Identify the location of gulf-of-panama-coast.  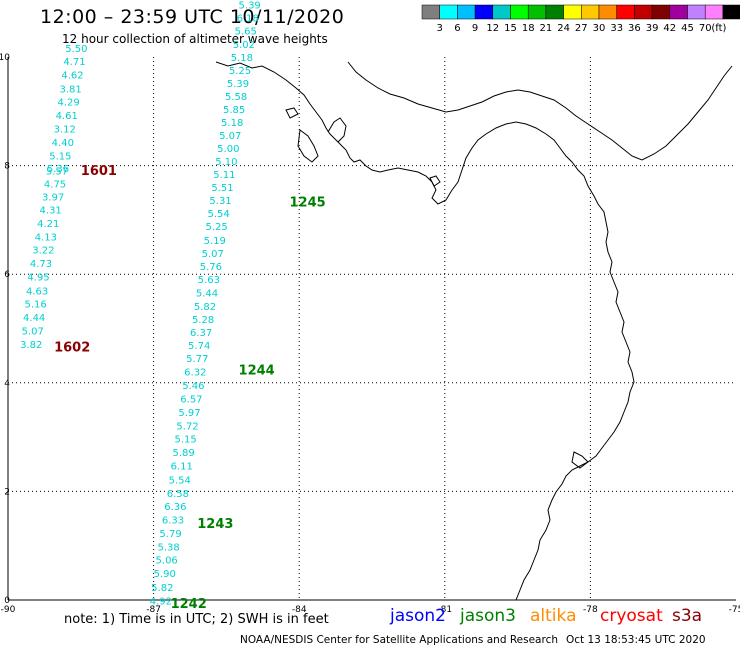
(337, 130).